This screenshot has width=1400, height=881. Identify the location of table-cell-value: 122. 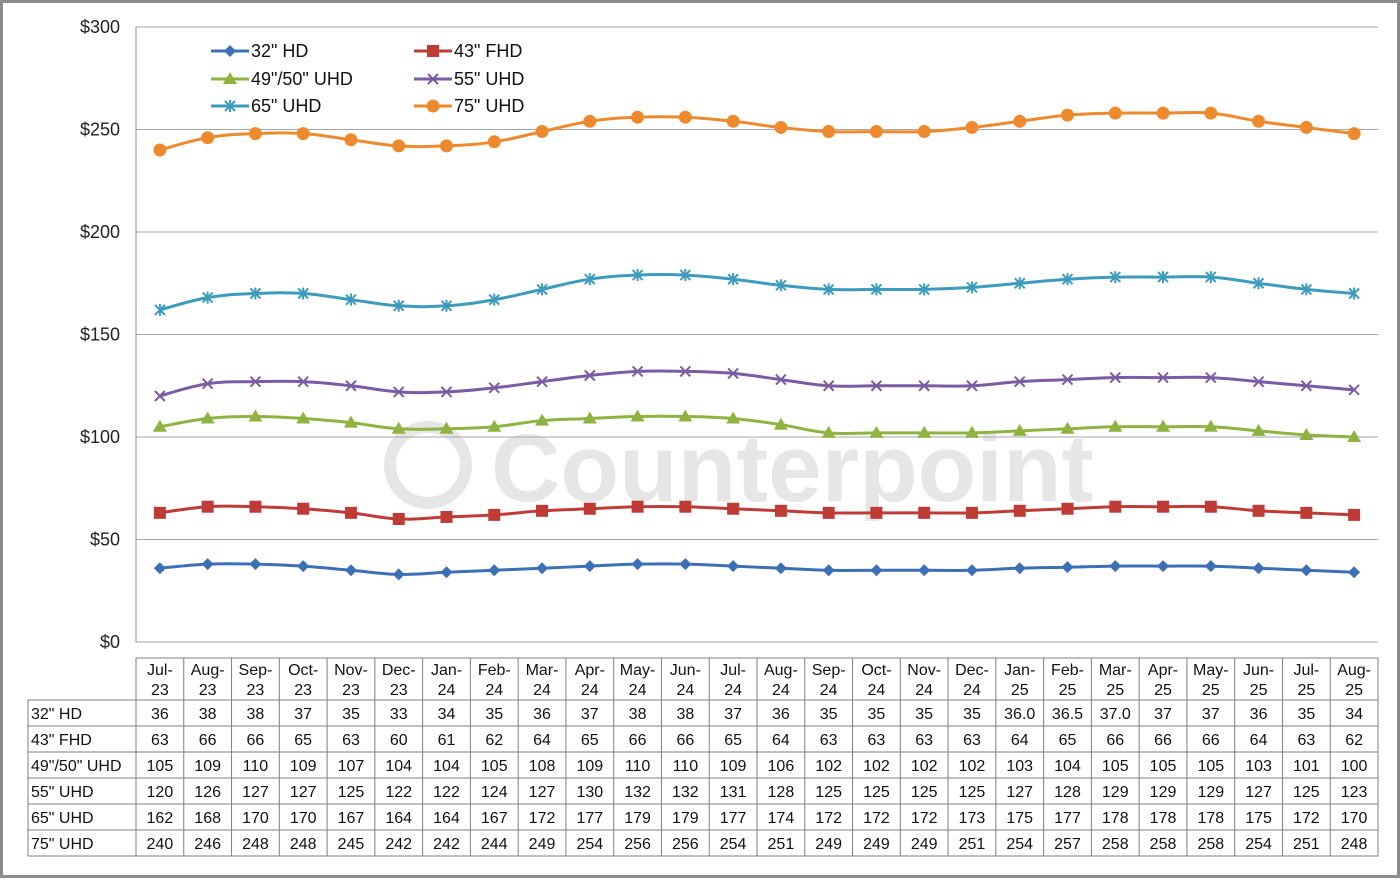
(398, 792).